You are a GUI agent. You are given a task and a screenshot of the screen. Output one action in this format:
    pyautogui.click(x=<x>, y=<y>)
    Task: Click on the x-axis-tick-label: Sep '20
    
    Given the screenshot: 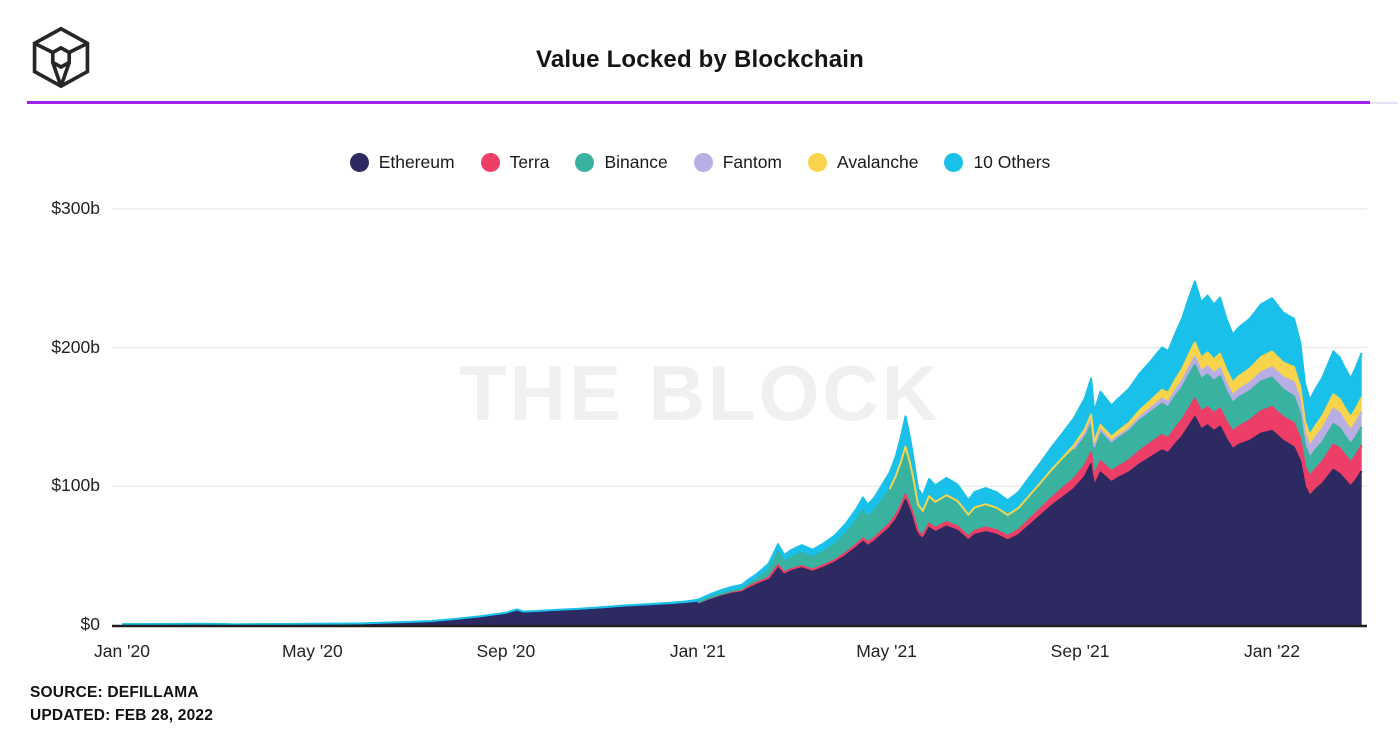 What is the action you would take?
    pyautogui.click(x=506, y=651)
    